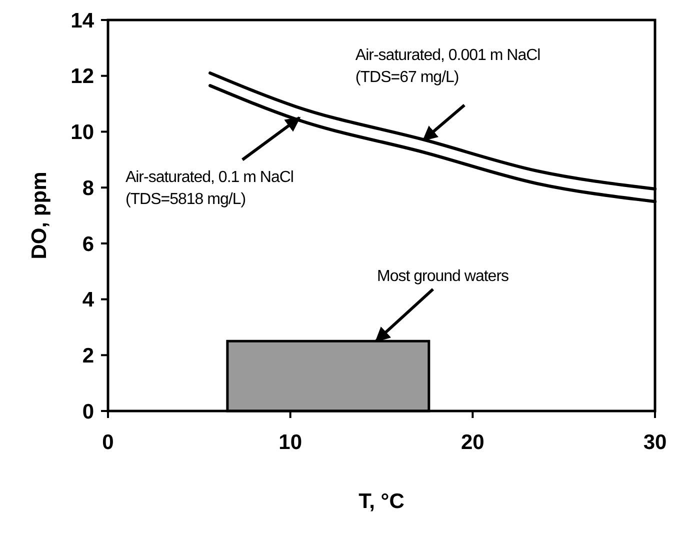  What do you see at coordinates (88, 244) in the screenshot?
I see `y-tick-label: 6` at bounding box center [88, 244].